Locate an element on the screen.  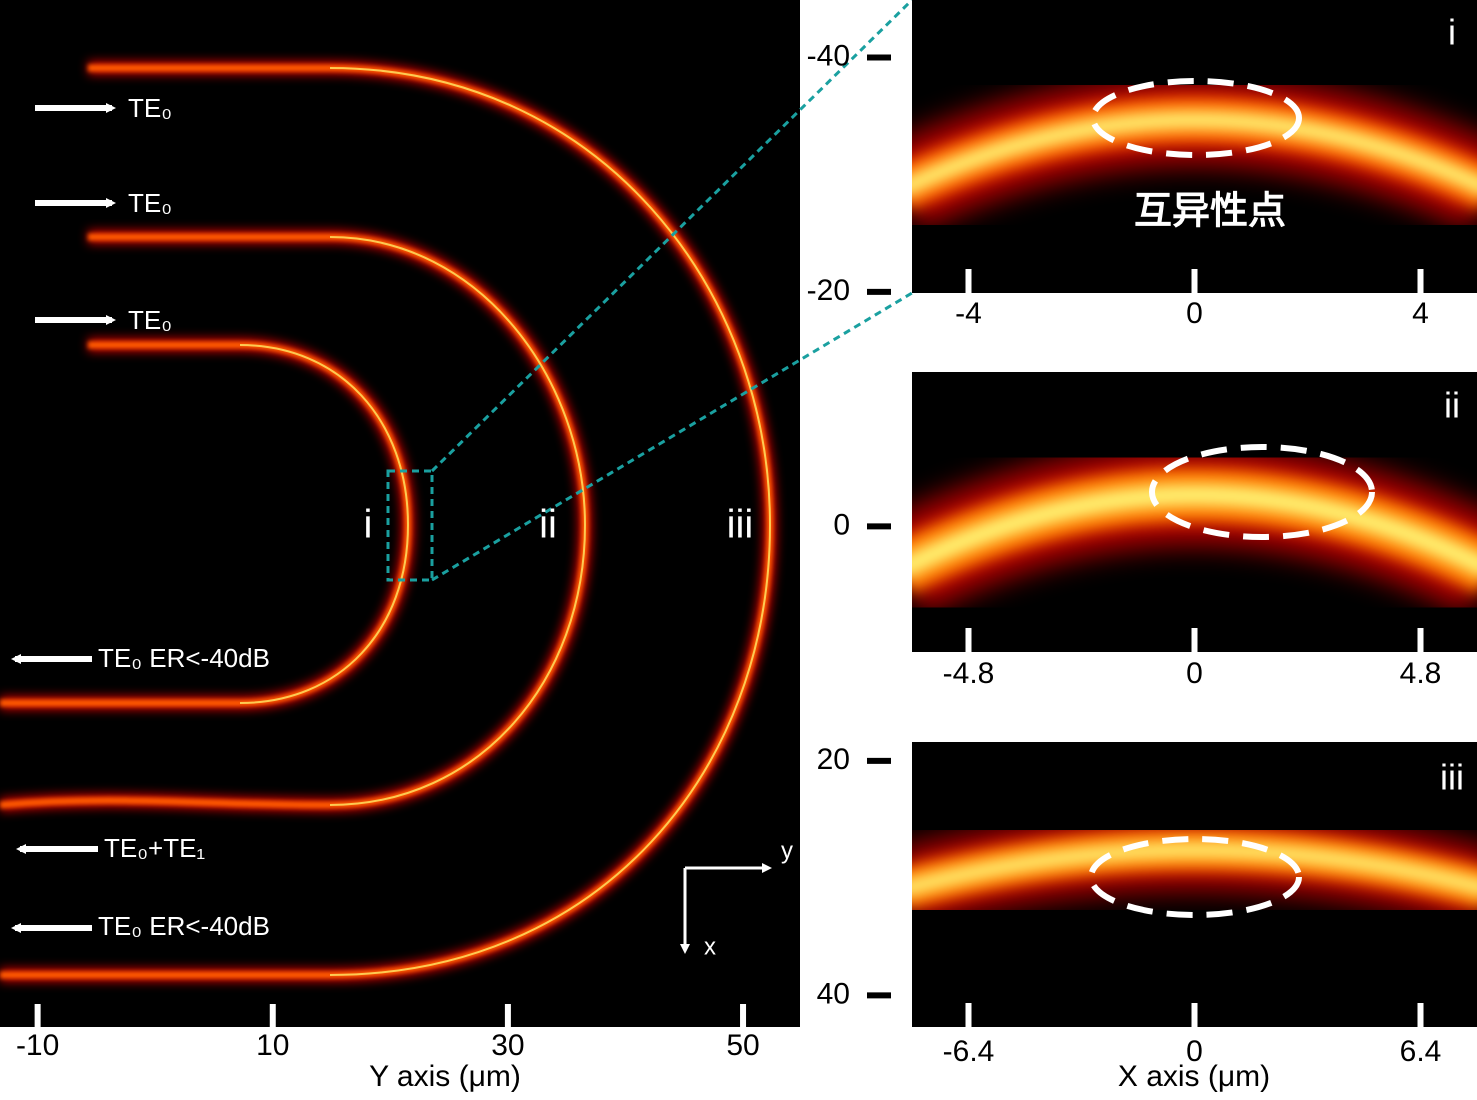
y-tick-label: -20 is located at coordinates (828, 290).